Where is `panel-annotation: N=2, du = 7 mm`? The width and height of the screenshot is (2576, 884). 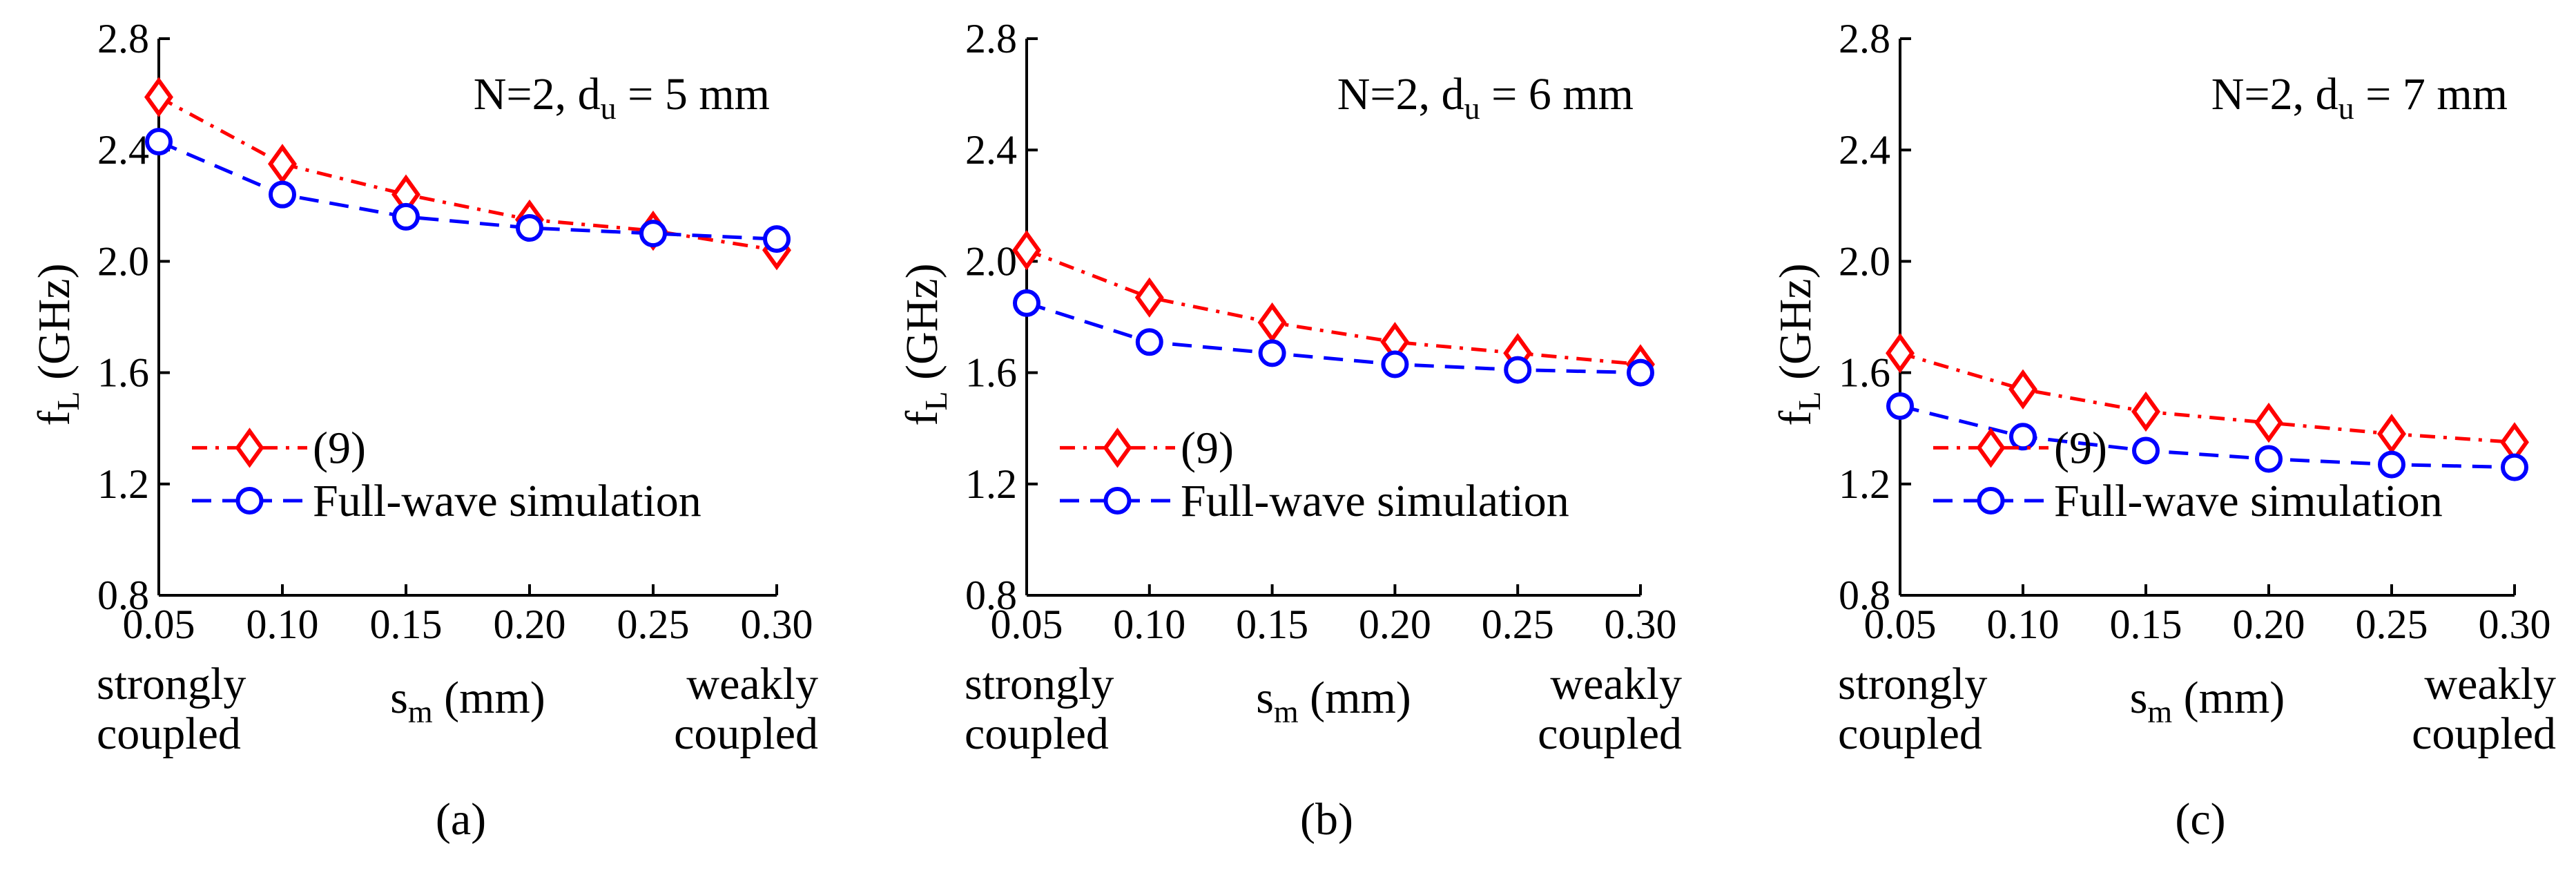 panel-annotation: N=2, du = 7 mm is located at coordinates (2360, 98).